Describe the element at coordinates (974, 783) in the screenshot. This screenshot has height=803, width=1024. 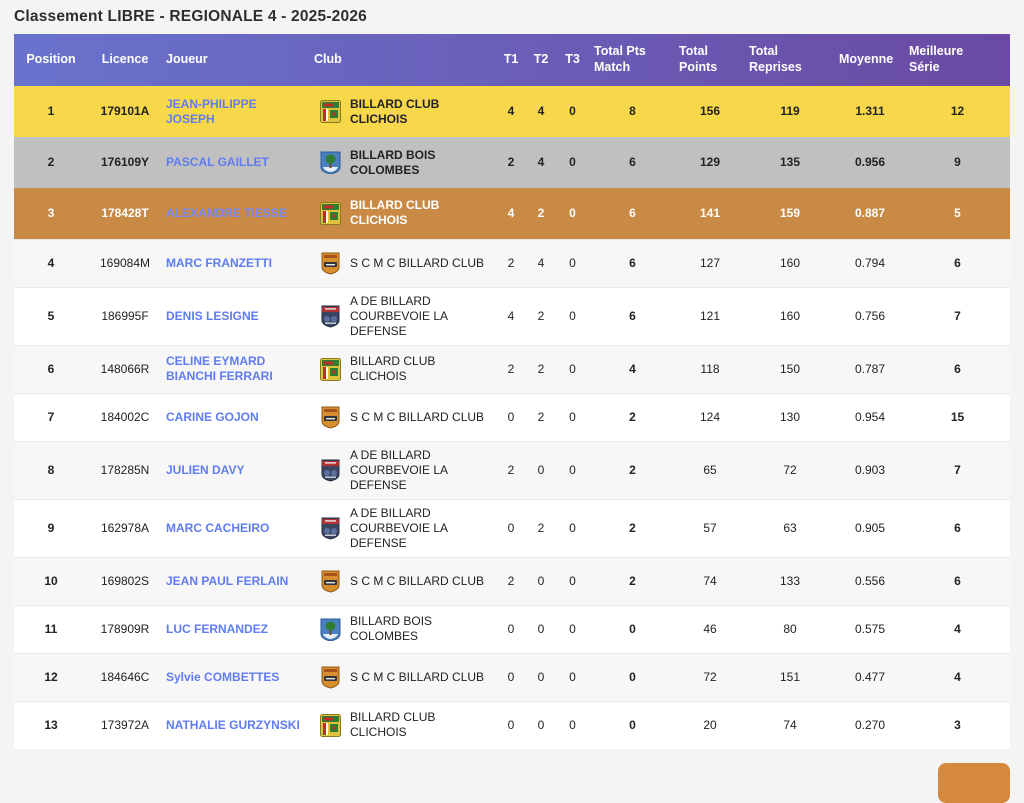
I see `back-to-top-button` at that location.